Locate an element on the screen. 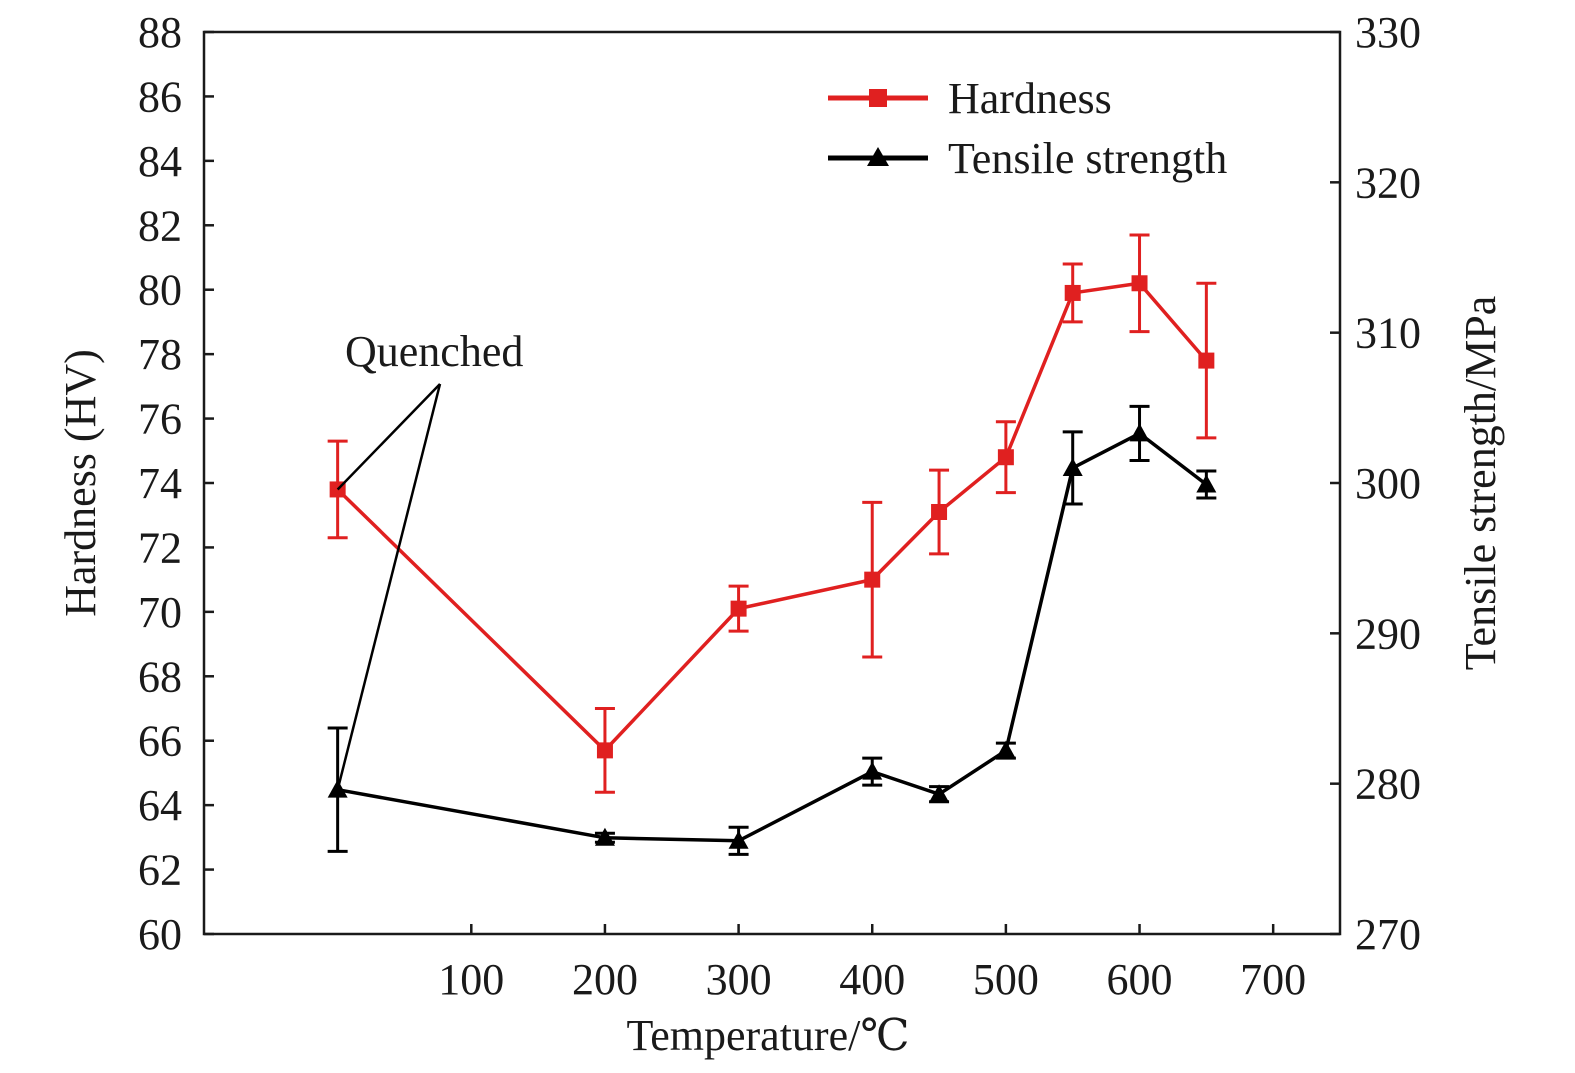  right-tick-label: 290 is located at coordinates (1388, 633).